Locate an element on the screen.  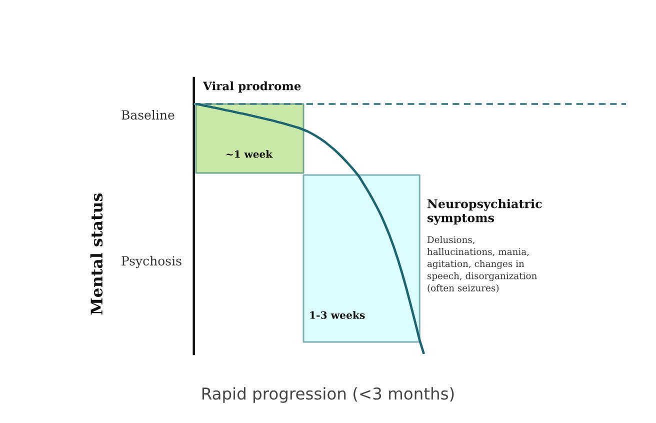
annotation: 1-3 weeks is located at coordinates (337, 315).